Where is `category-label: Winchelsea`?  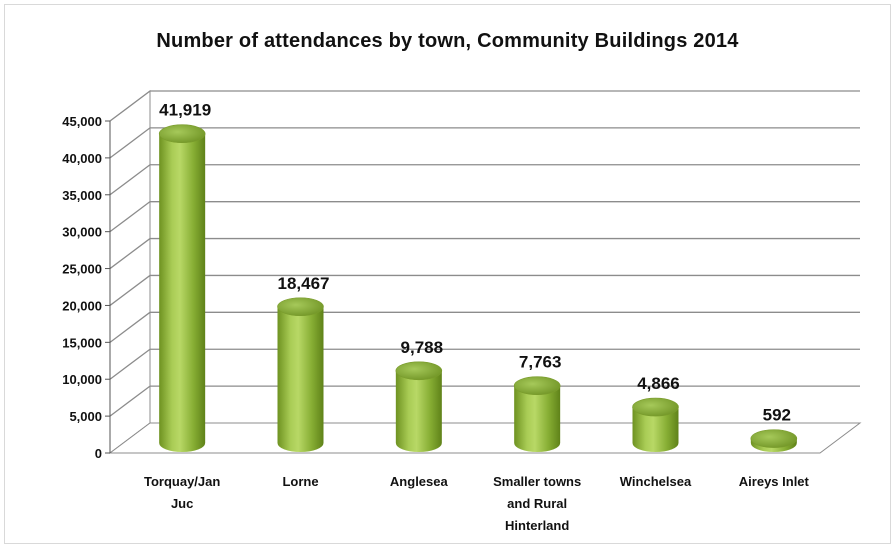 category-label: Winchelsea is located at coordinates (656, 481).